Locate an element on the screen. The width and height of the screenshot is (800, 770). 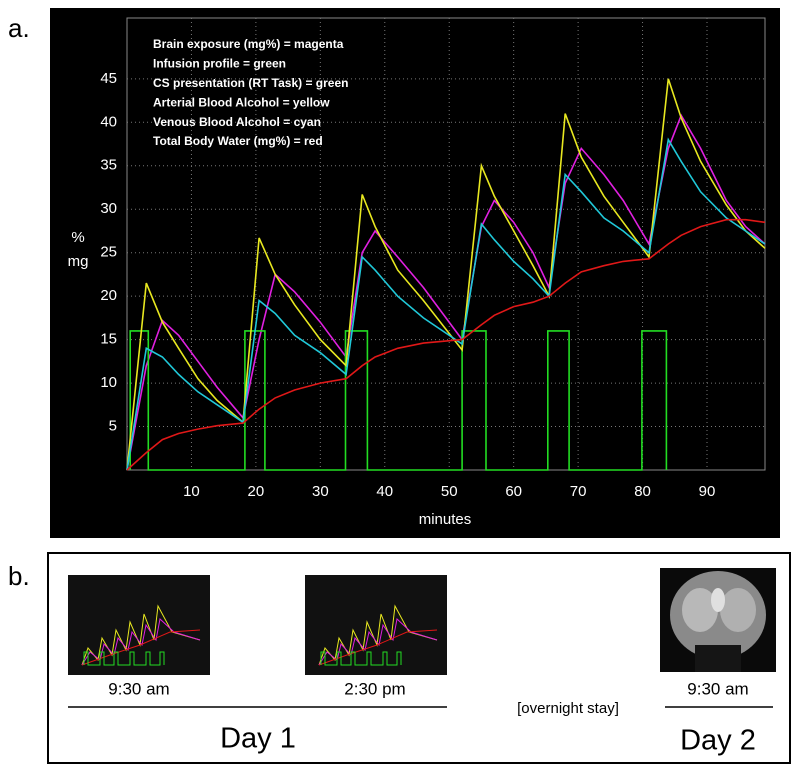
x-tick-label: 90 is located at coordinates (707, 491).